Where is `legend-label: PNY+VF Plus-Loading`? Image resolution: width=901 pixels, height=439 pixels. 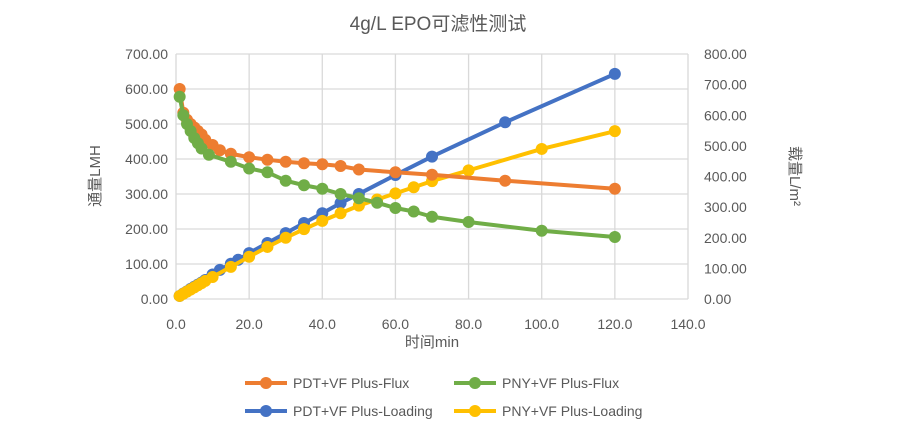 legend-label: PNY+VF Plus-Loading is located at coordinates (572, 411).